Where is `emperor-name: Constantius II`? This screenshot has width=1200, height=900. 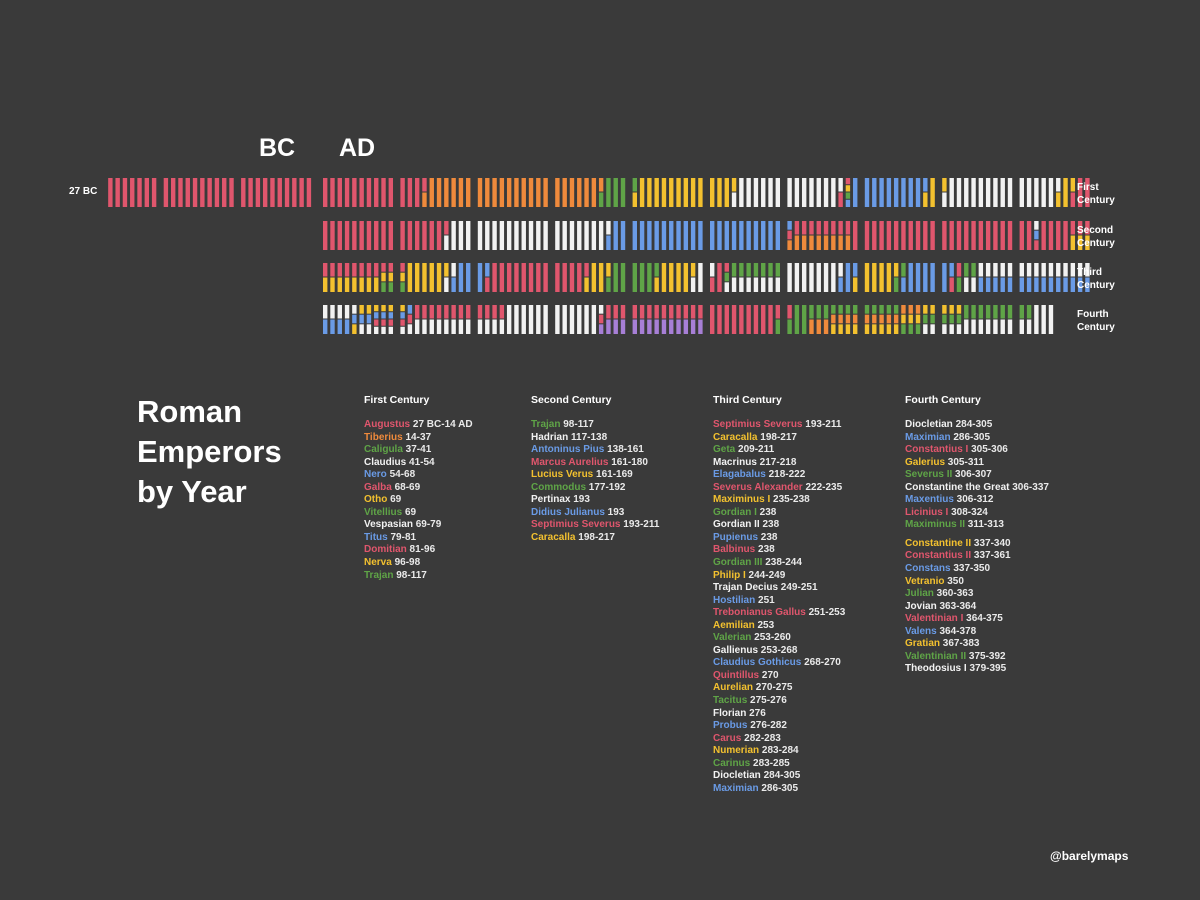
emperor-name: Constantius II is located at coordinates (938, 556).